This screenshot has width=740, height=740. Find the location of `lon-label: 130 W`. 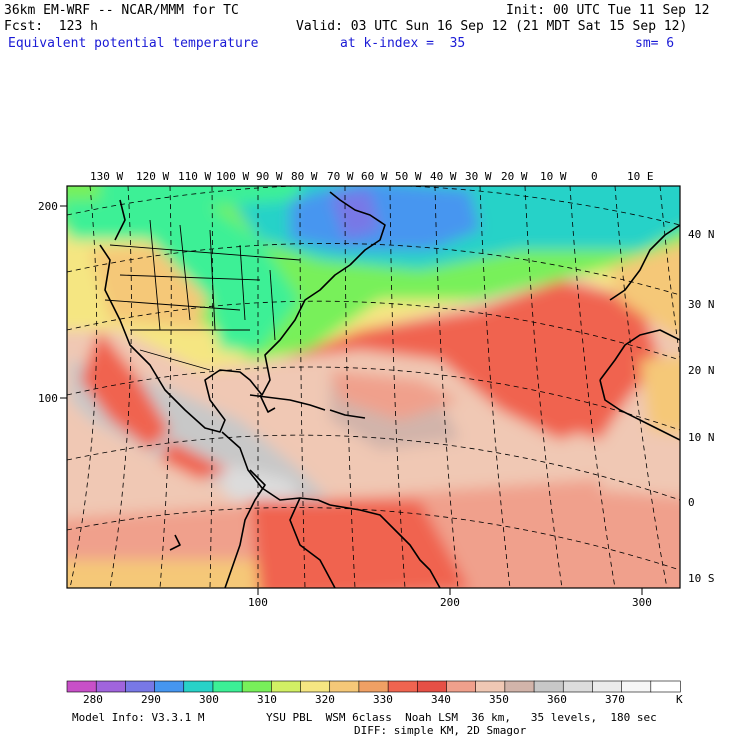

lon-label: 130 W is located at coordinates (106, 176).